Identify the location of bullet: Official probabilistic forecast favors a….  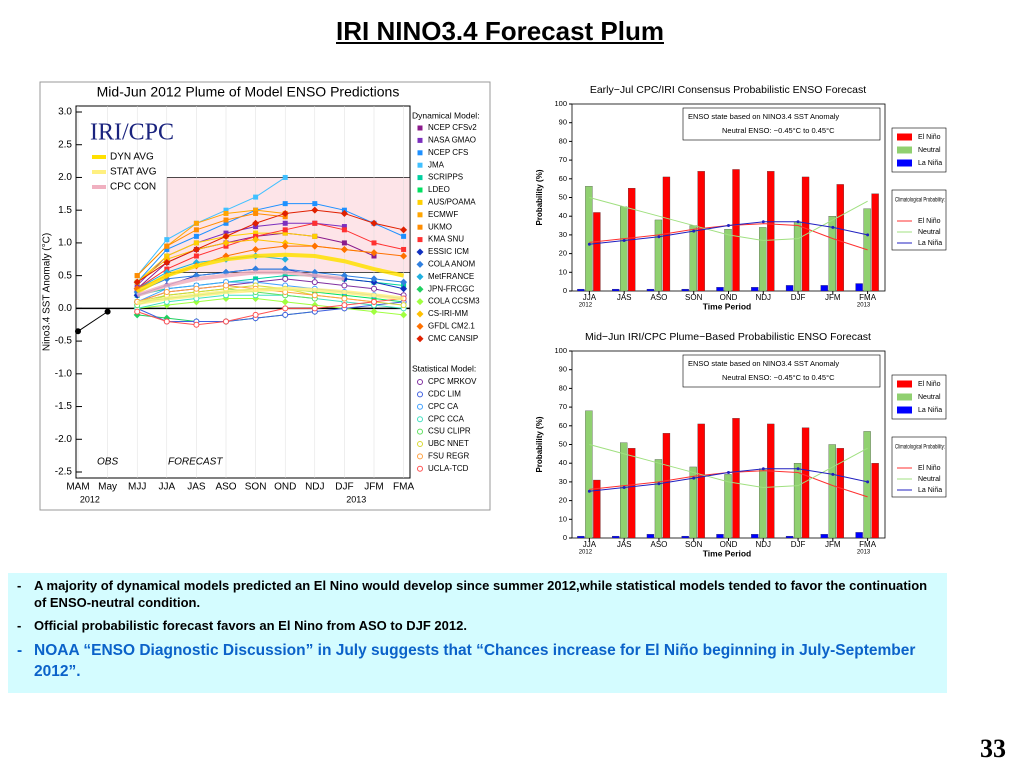
(477, 625).